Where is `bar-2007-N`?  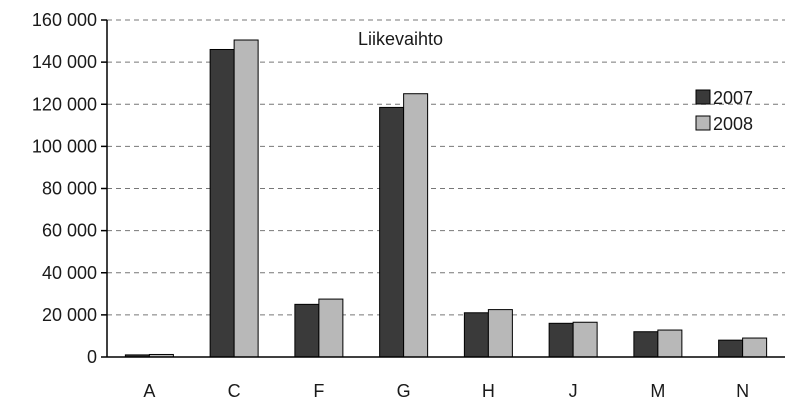
bar-2007-N is located at coordinates (731, 348).